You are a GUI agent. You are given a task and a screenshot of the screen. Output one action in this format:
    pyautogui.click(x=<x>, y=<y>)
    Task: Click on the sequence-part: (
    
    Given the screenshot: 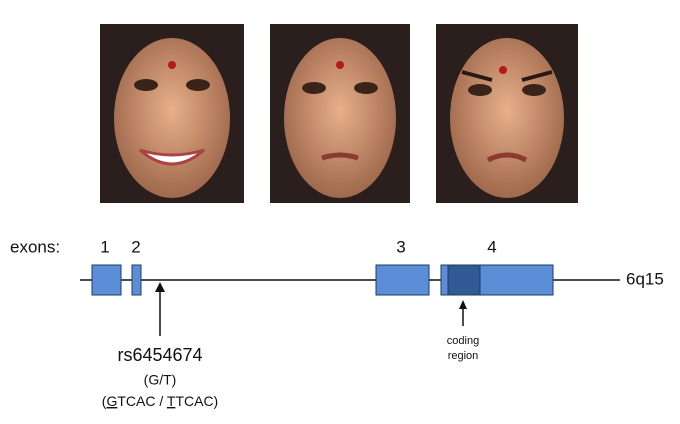 What is the action you would take?
    pyautogui.click(x=104, y=401)
    